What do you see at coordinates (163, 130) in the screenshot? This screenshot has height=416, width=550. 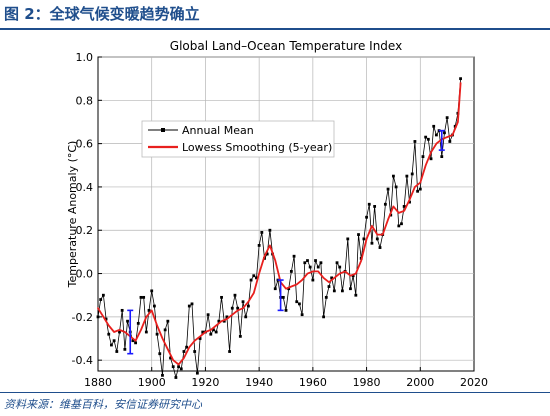 I see `legend-annual-marker` at bounding box center [163, 130].